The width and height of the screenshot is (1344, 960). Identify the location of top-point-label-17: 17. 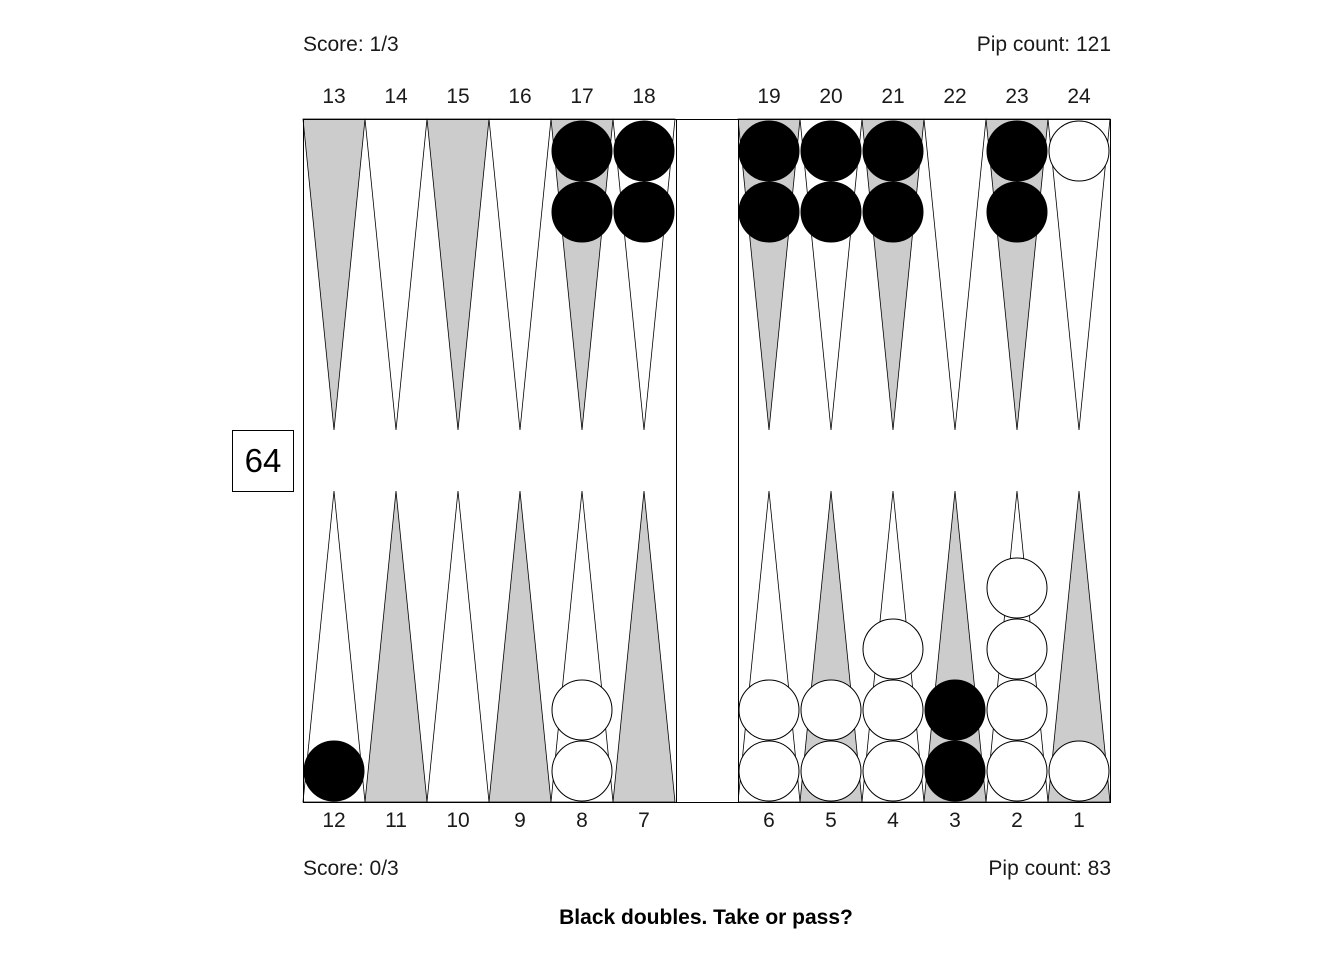
(582, 96).